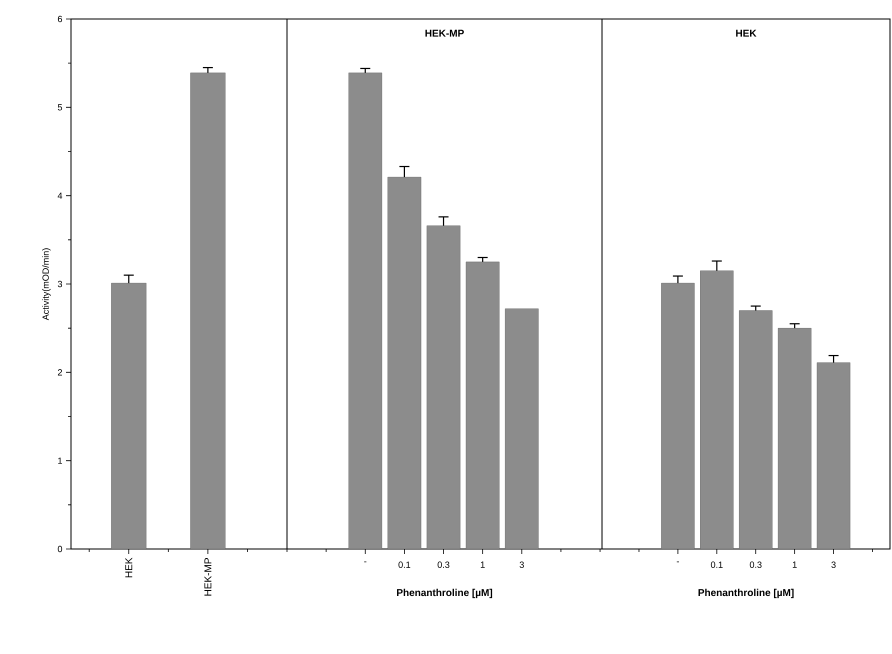 The height and width of the screenshot is (654, 892). I want to click on y-tick-label: 2, so click(60, 372).